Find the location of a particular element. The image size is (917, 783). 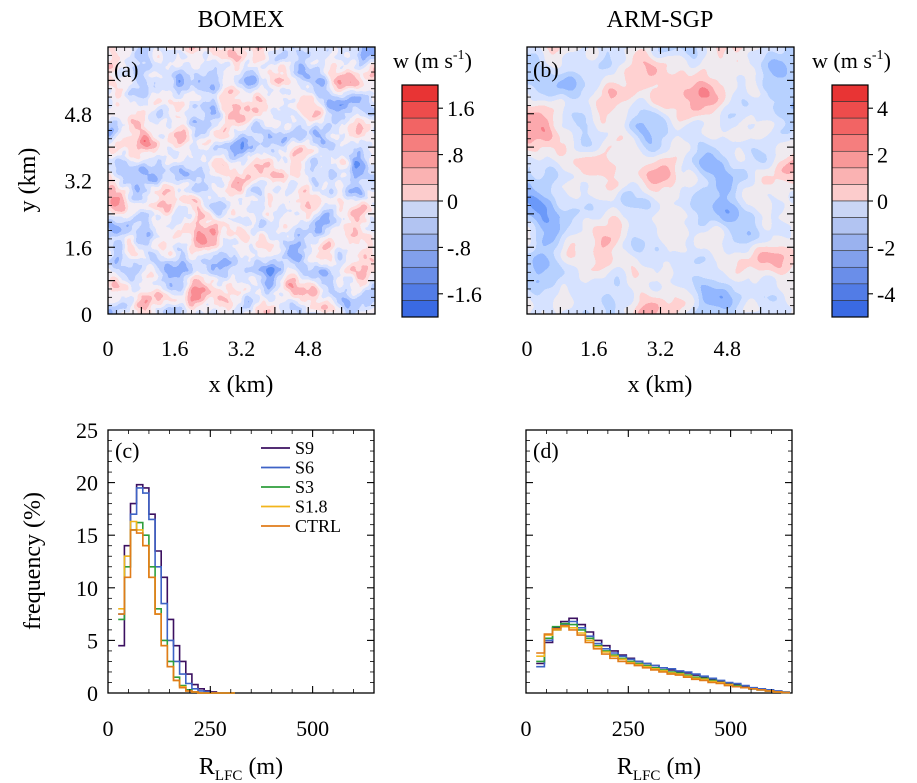

colorbar-b: 4 2 0 -2 -4 is located at coordinates (863, 201).